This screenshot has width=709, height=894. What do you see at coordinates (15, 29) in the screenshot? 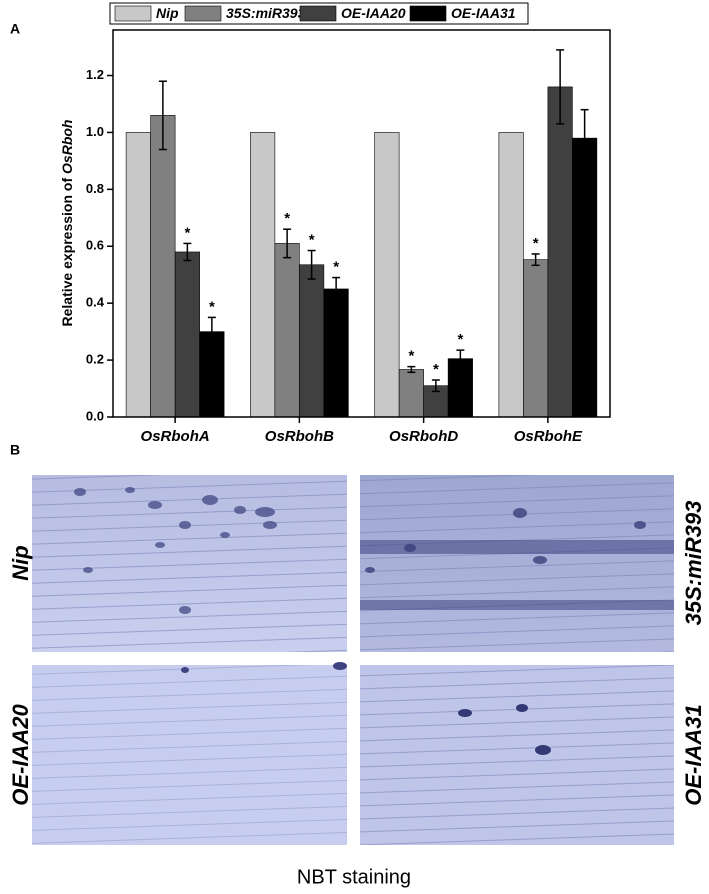
I see `panel-label: A` at bounding box center [15, 29].